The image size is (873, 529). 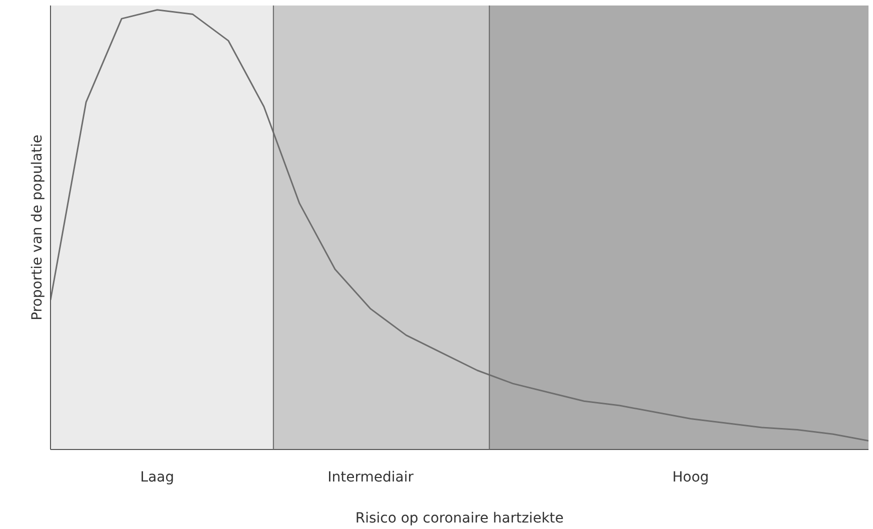 What do you see at coordinates (690, 478) in the screenshot?
I see `x-tick-label: Hoog` at bounding box center [690, 478].